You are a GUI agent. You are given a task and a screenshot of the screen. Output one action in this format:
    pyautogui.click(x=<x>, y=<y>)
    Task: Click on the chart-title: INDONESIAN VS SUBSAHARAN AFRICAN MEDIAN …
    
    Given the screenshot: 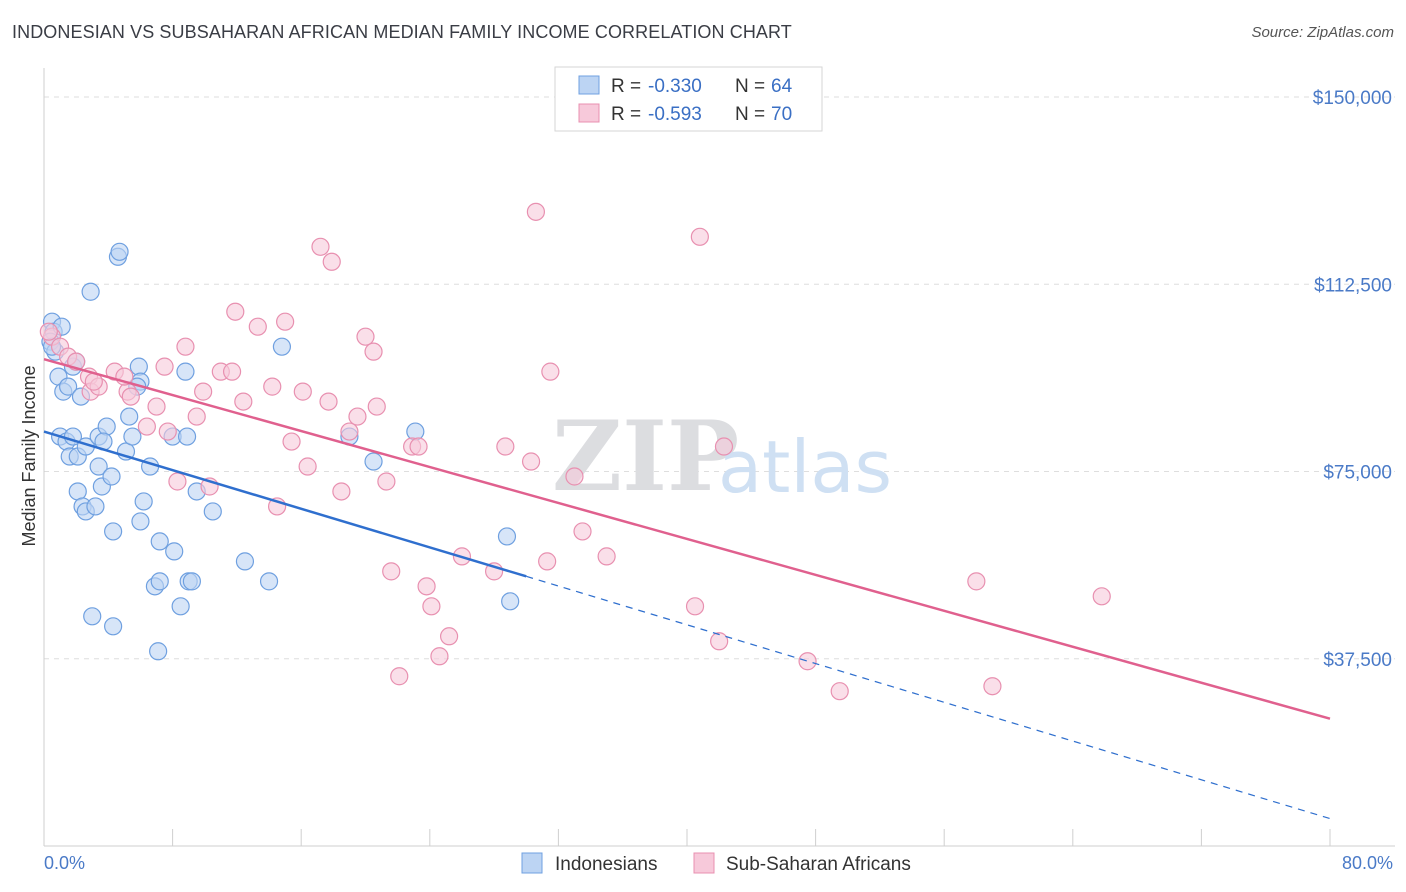 What is the action you would take?
    pyautogui.click(x=402, y=32)
    